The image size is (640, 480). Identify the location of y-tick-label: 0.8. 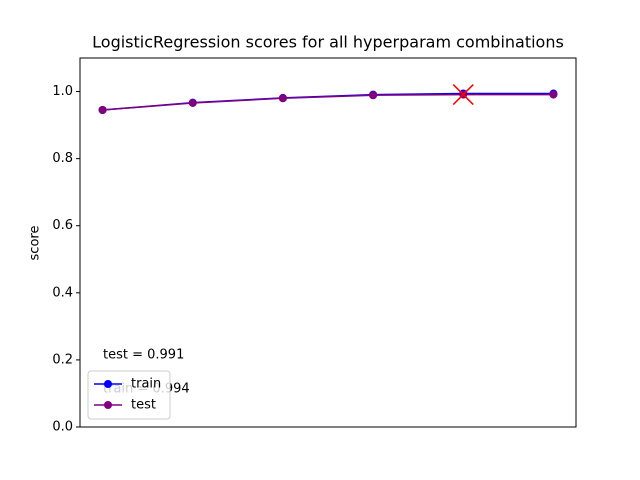
(62, 158).